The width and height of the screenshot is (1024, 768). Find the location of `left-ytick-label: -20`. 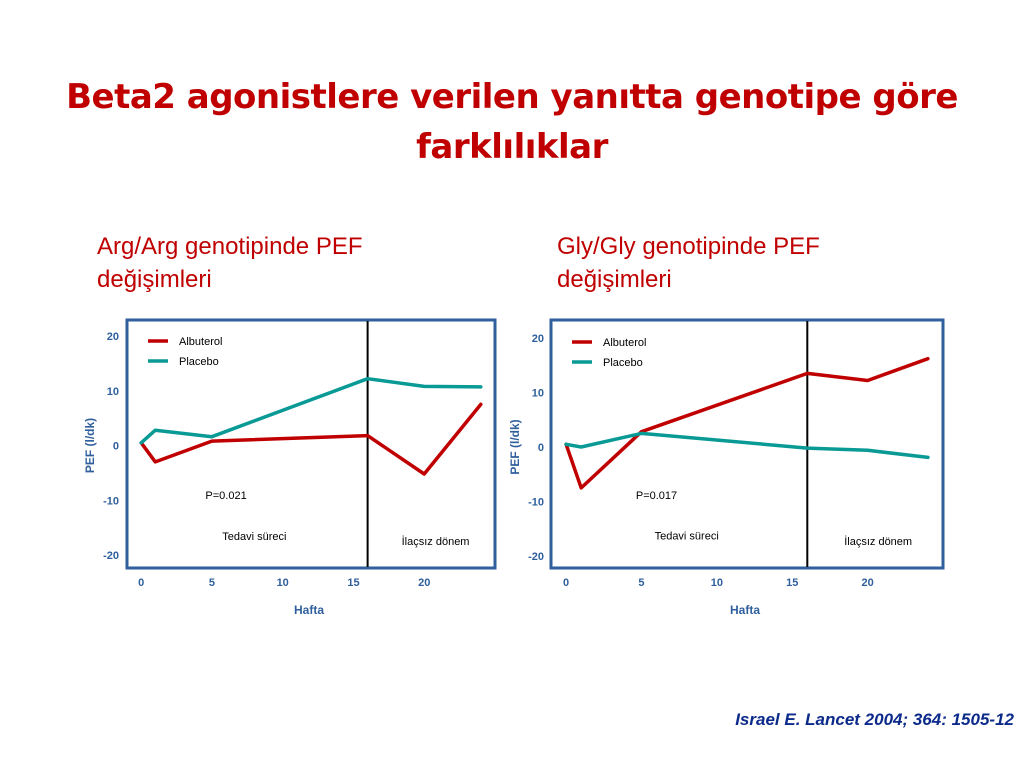

left-ytick-label: -20 is located at coordinates (111, 556).